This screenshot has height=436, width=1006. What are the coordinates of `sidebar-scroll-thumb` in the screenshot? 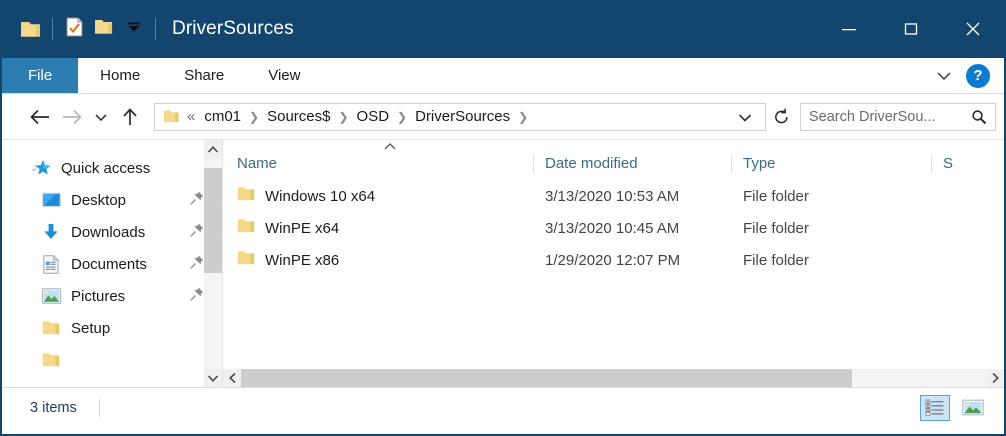 It's located at (213, 220).